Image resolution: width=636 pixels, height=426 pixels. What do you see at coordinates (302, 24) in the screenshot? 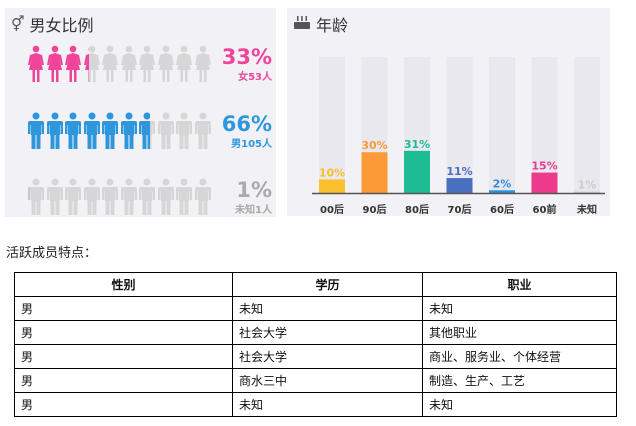
I see `cake-icon` at bounding box center [302, 24].